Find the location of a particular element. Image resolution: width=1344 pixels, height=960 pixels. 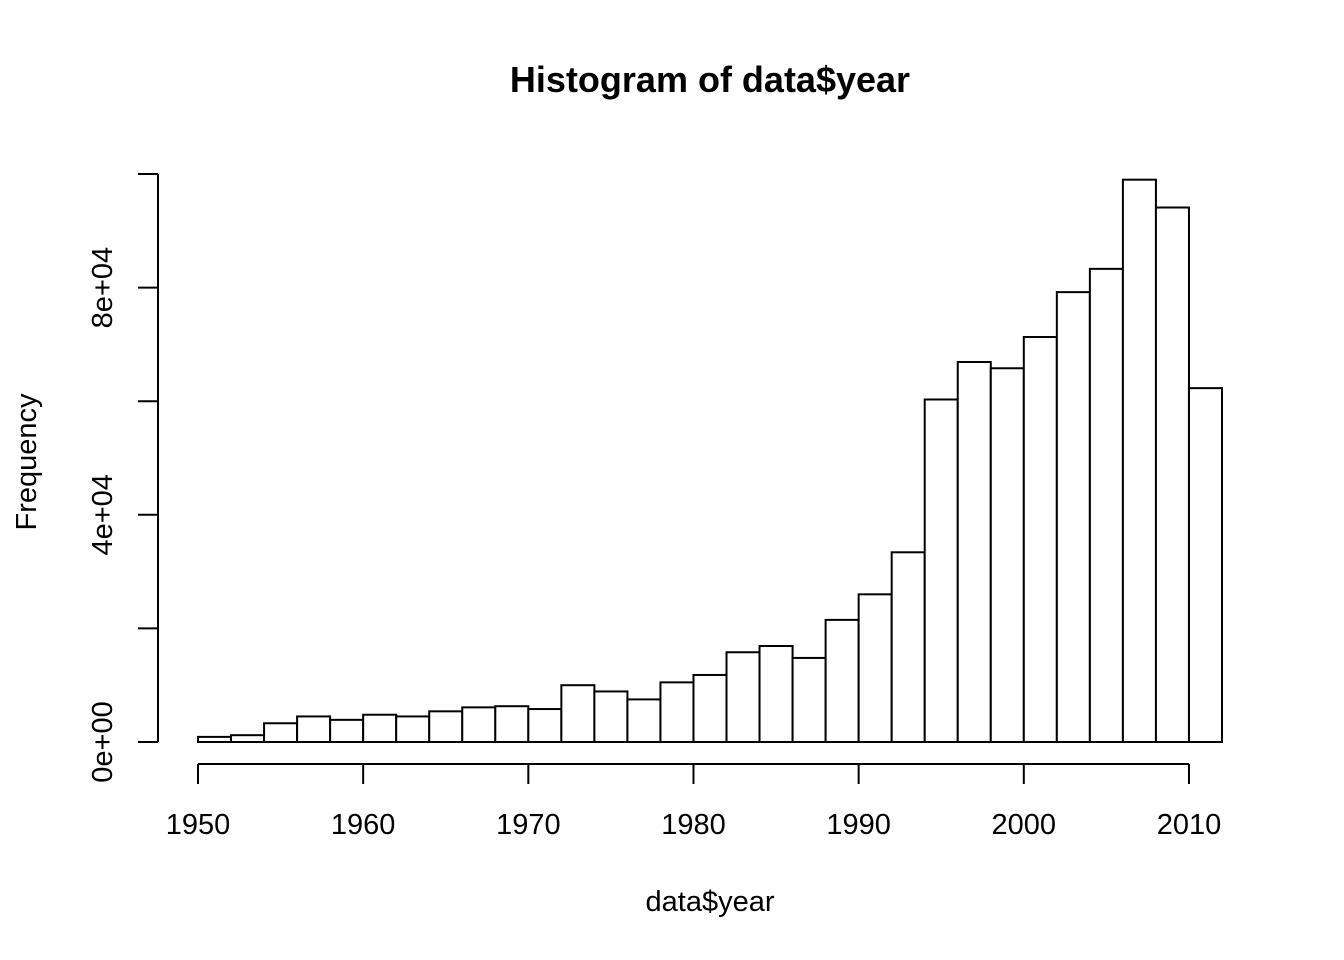

histogram-bar-1970-1972 is located at coordinates (545, 726).